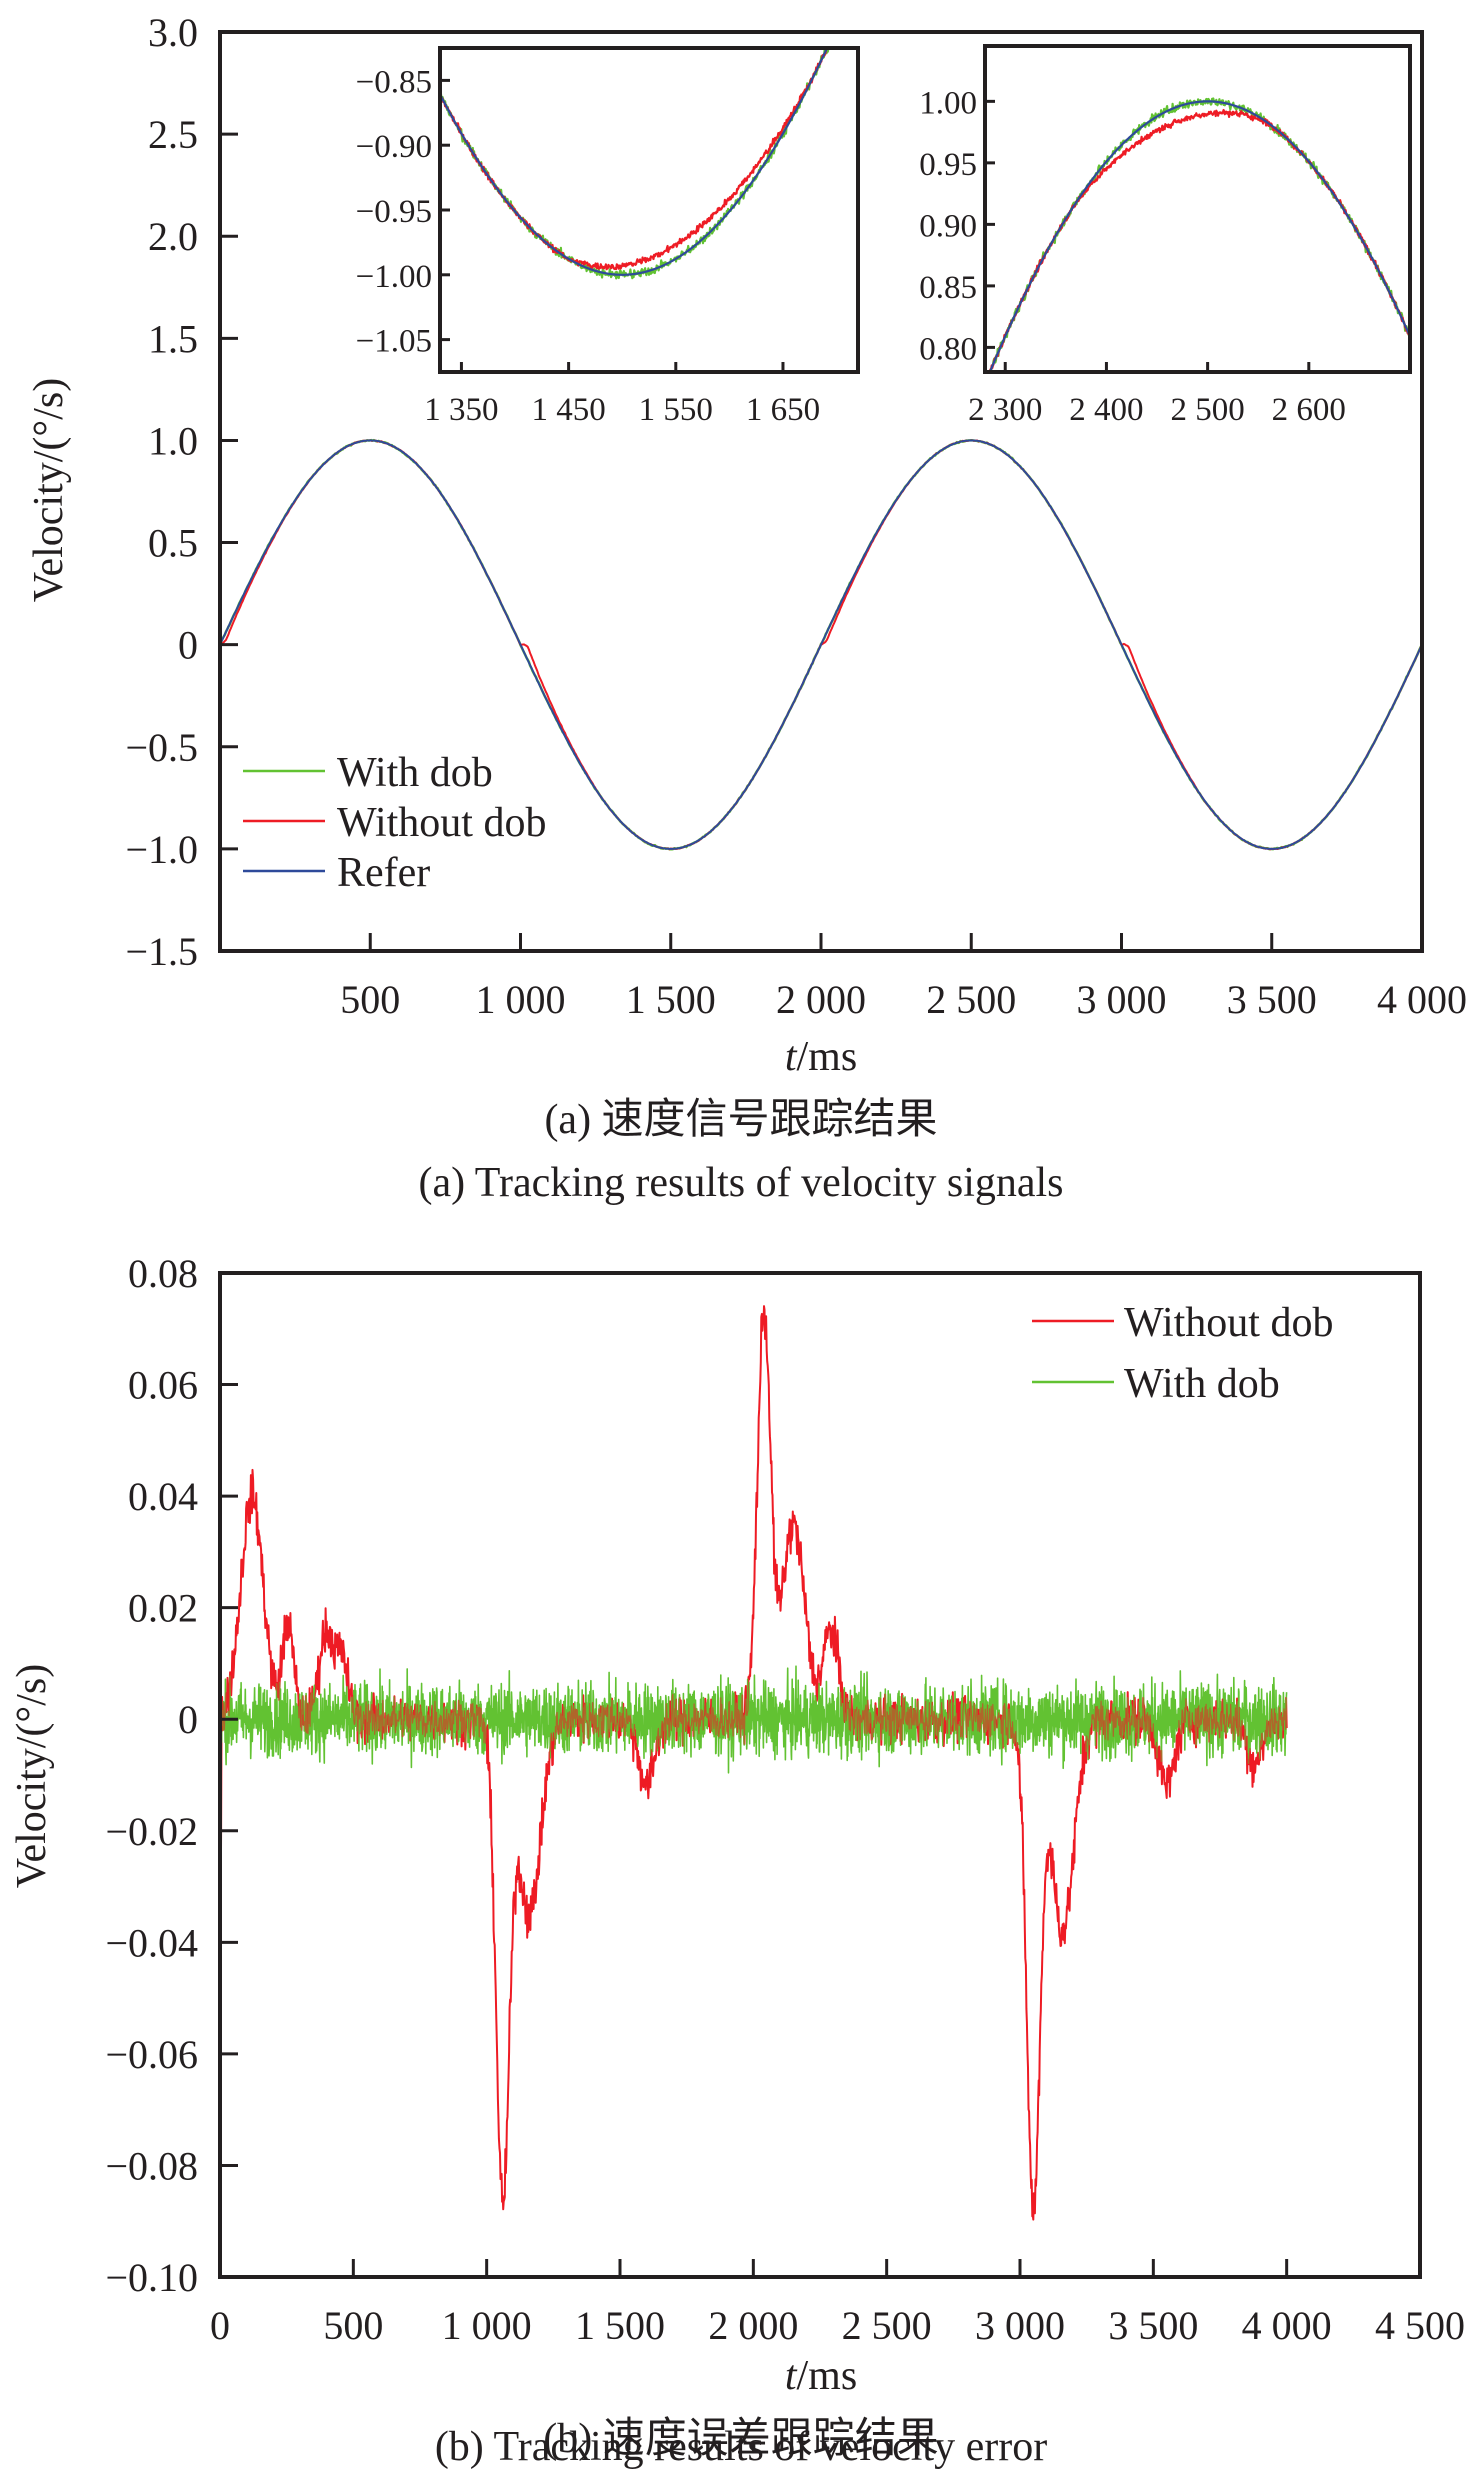 The image size is (1483, 2472). I want to click on y-tick-label: 0.95, so click(948, 165).